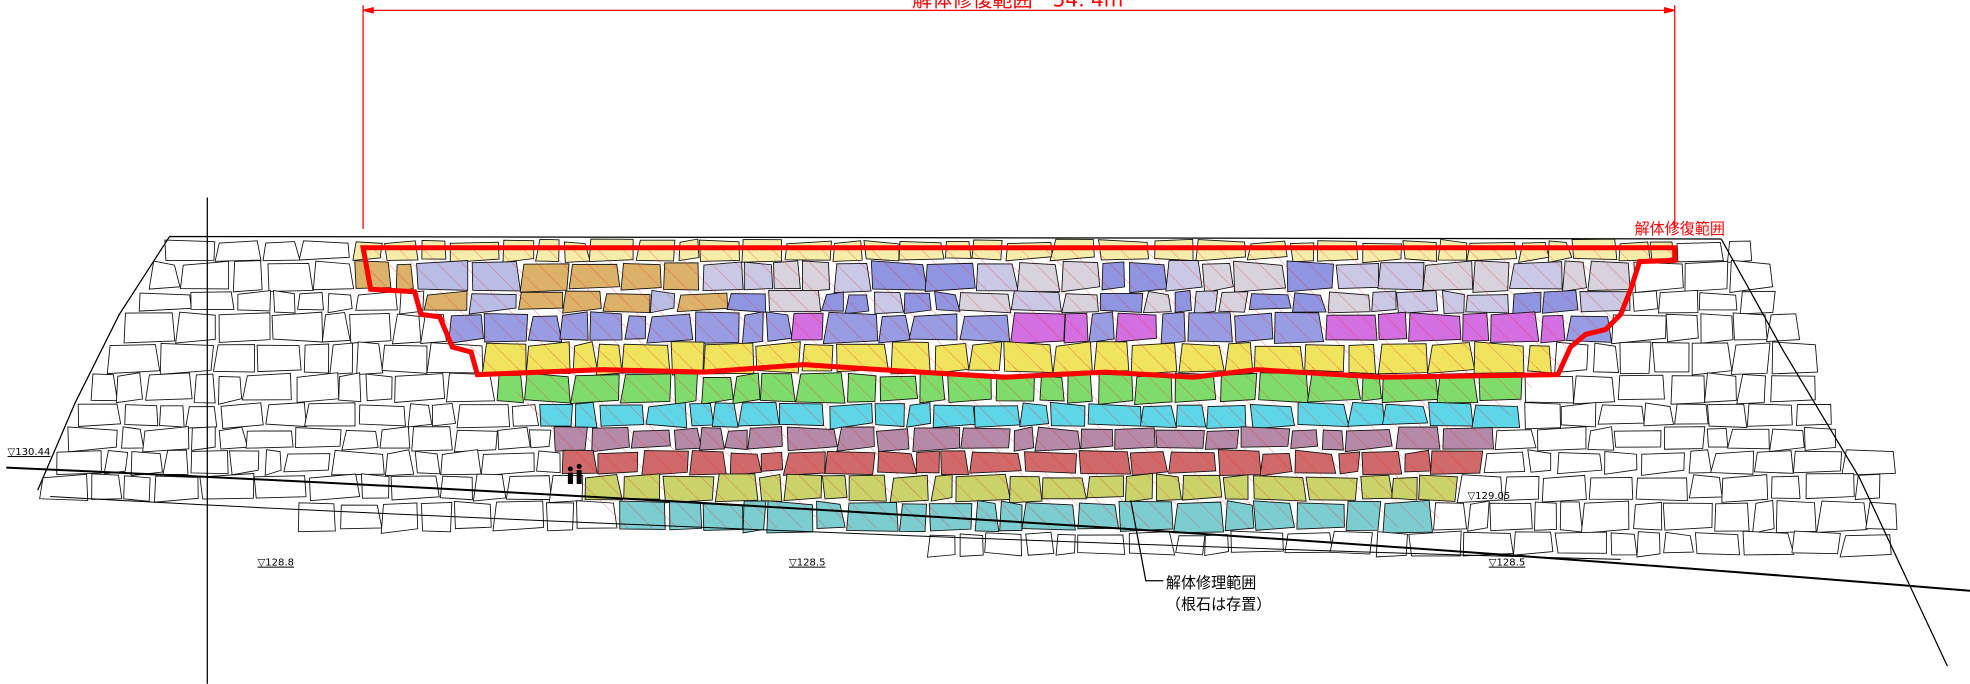 The width and height of the screenshot is (1970, 684). Describe the element at coordinates (574, 473) in the screenshot. I see `person-icon` at that location.